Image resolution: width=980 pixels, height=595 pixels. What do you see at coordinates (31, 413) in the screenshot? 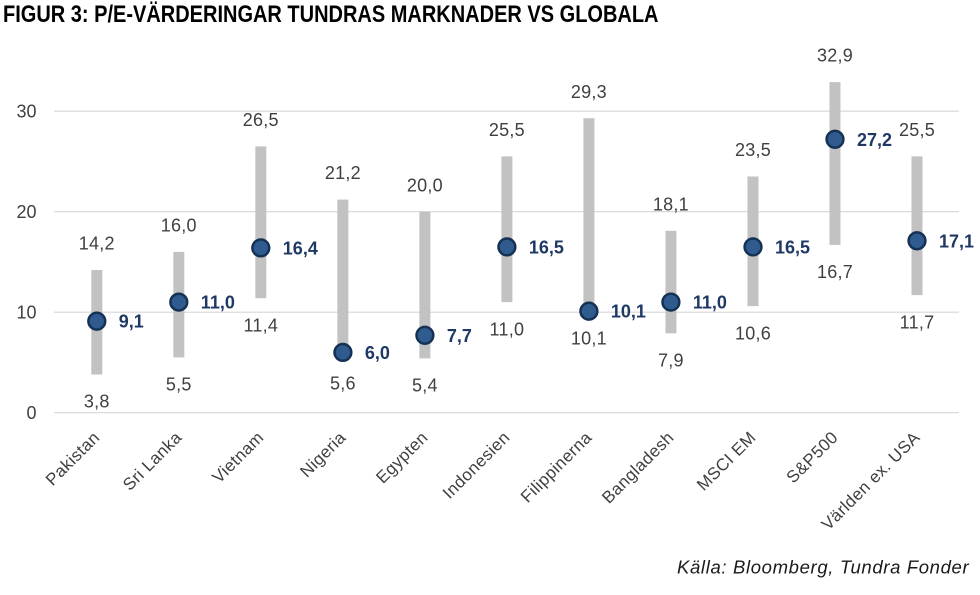
I see `svg-text: 0` at bounding box center [31, 413].